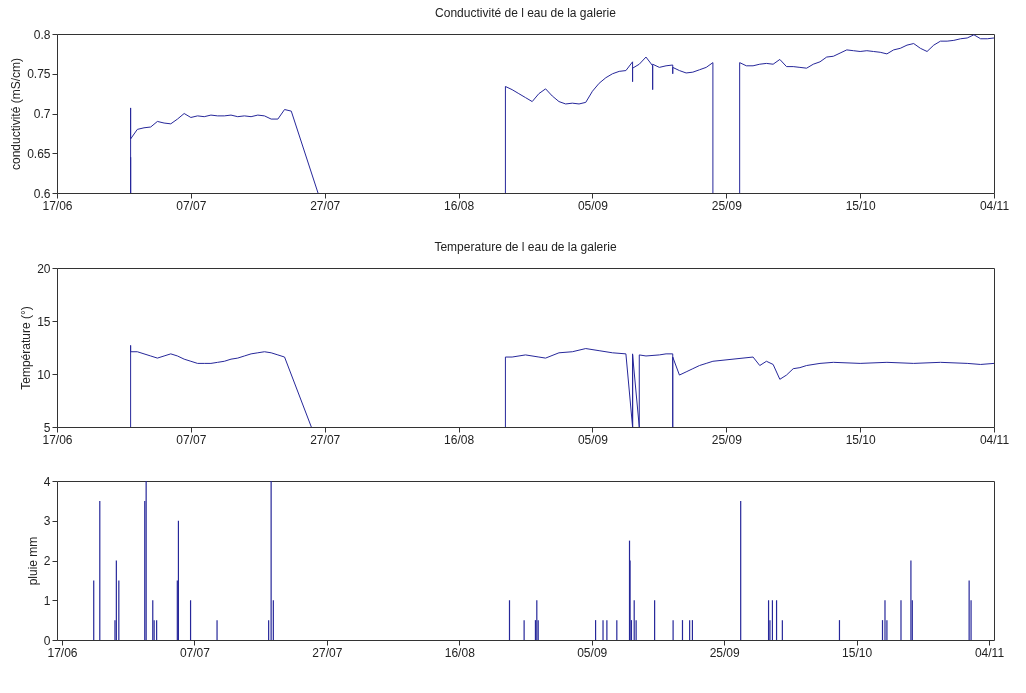 Image resolution: width=1026 pixels, height=693 pixels. I want to click on y-tick-label: 0.8, so click(42, 34).